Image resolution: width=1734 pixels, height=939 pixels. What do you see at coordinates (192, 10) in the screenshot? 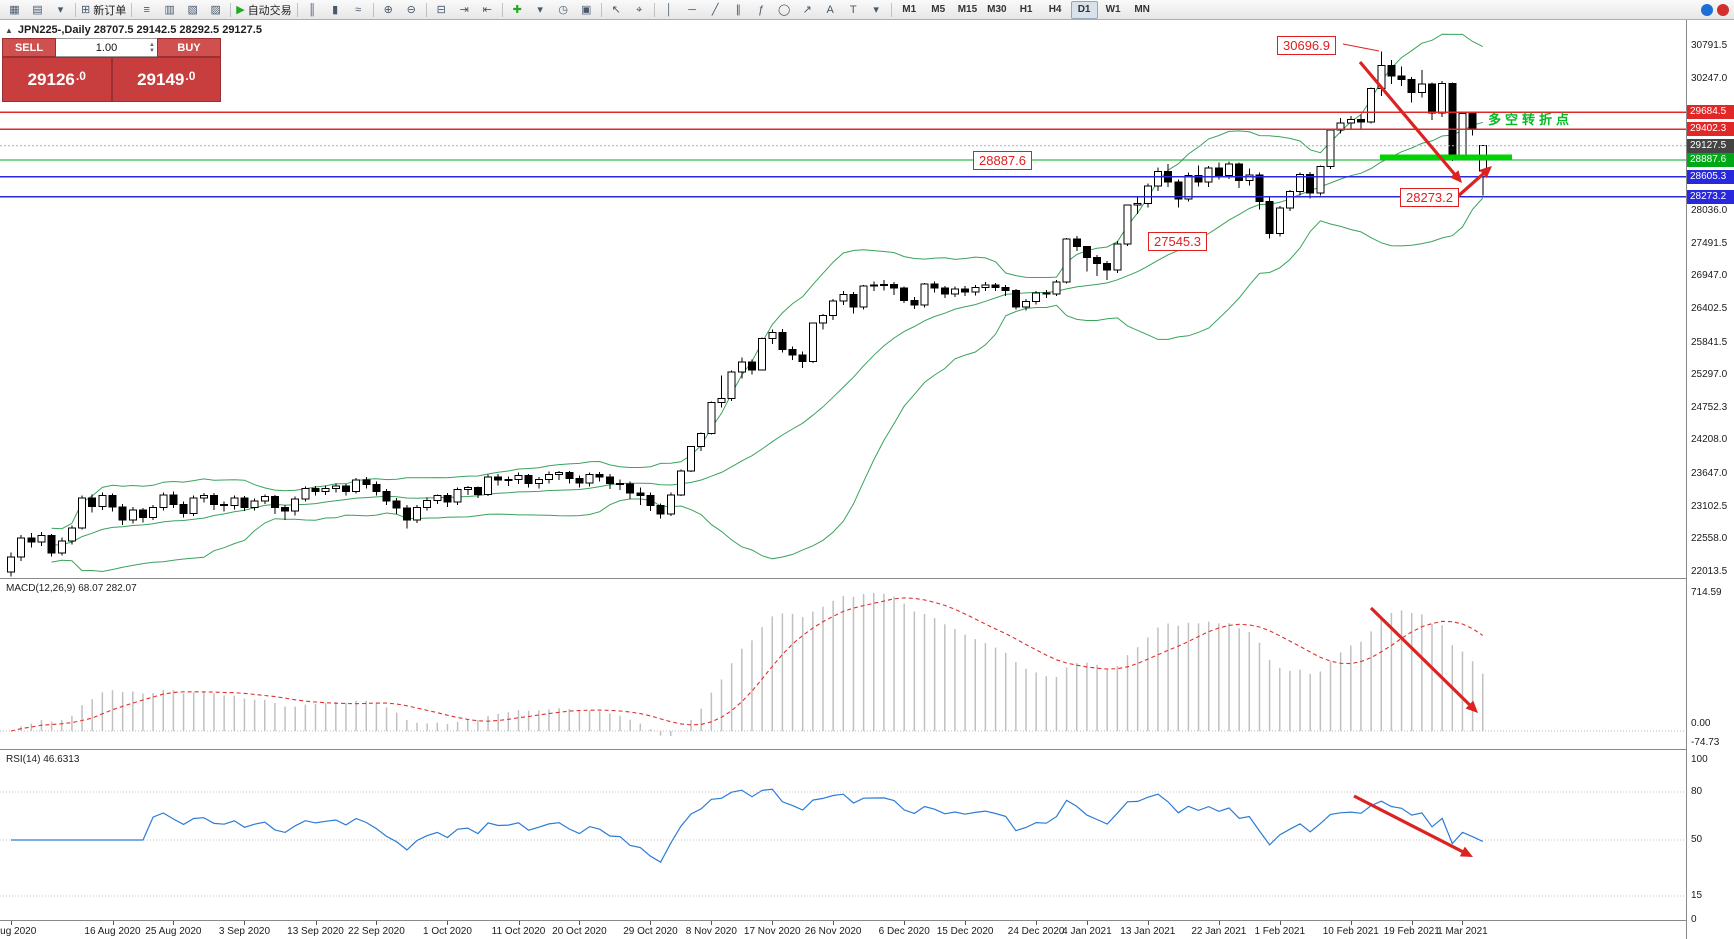
I see `navigator-button: ▧` at bounding box center [192, 10].